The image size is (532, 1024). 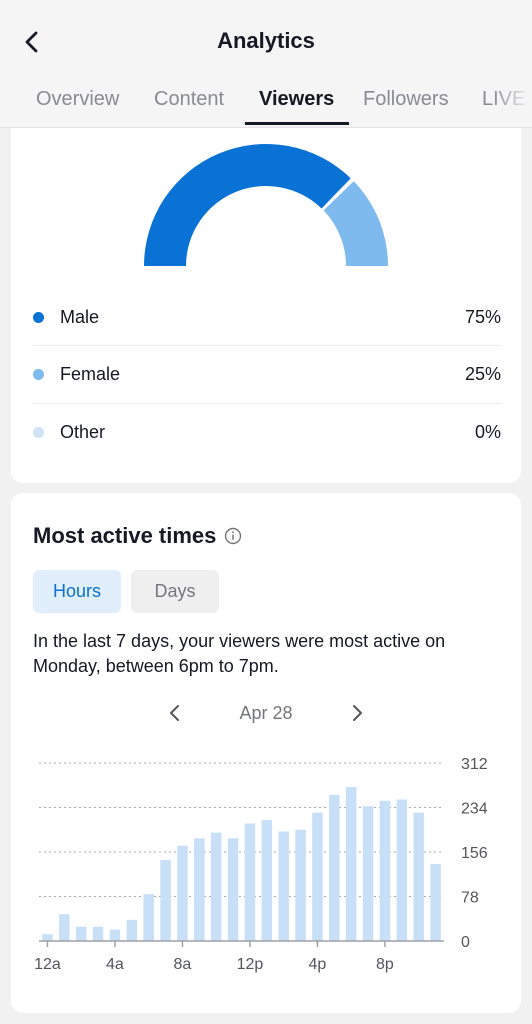 I want to click on legend-value-other: 0%, so click(x=487, y=431).